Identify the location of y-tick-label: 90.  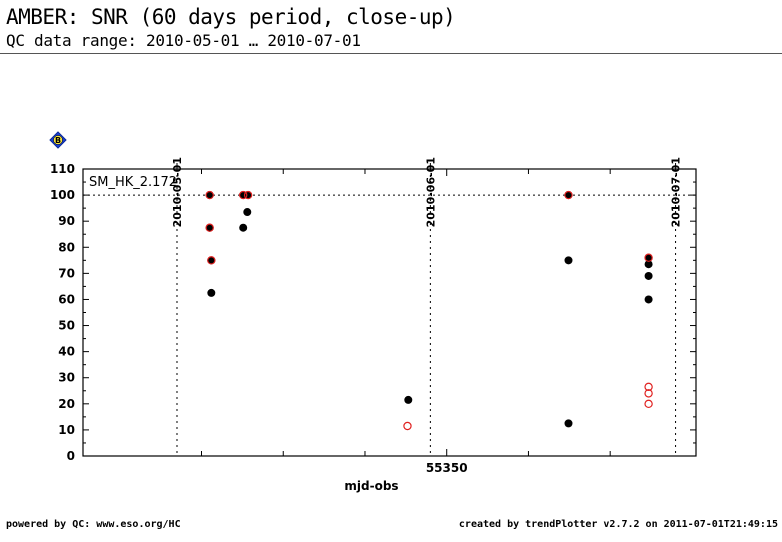
(66, 221).